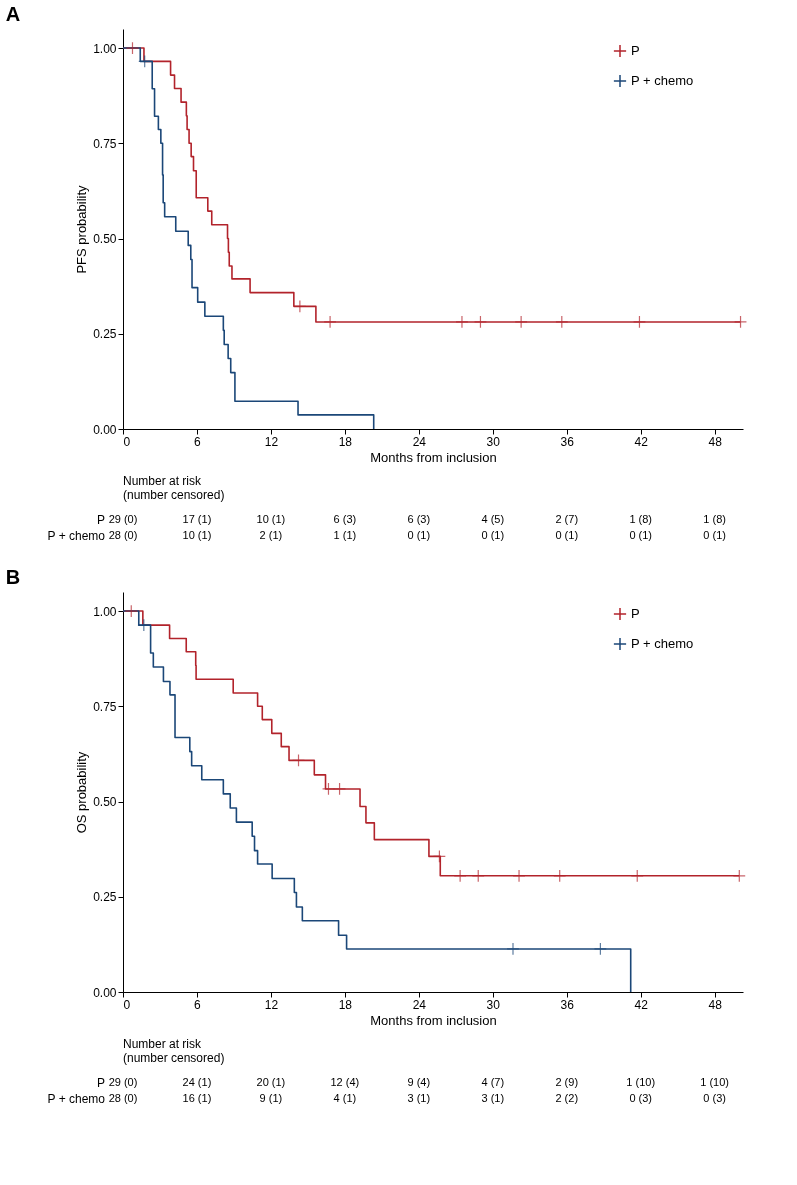  Describe the element at coordinates (493, 1082) in the screenshot. I see `text: 4 (7)` at that location.